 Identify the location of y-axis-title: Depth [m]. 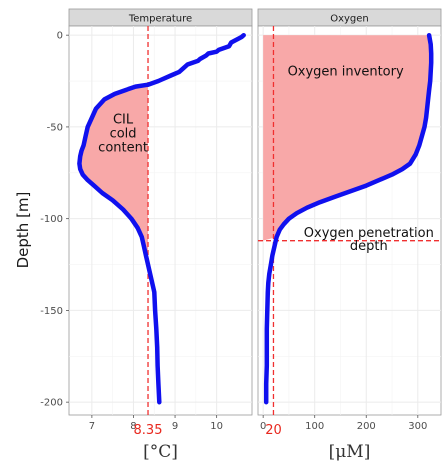
(23, 230).